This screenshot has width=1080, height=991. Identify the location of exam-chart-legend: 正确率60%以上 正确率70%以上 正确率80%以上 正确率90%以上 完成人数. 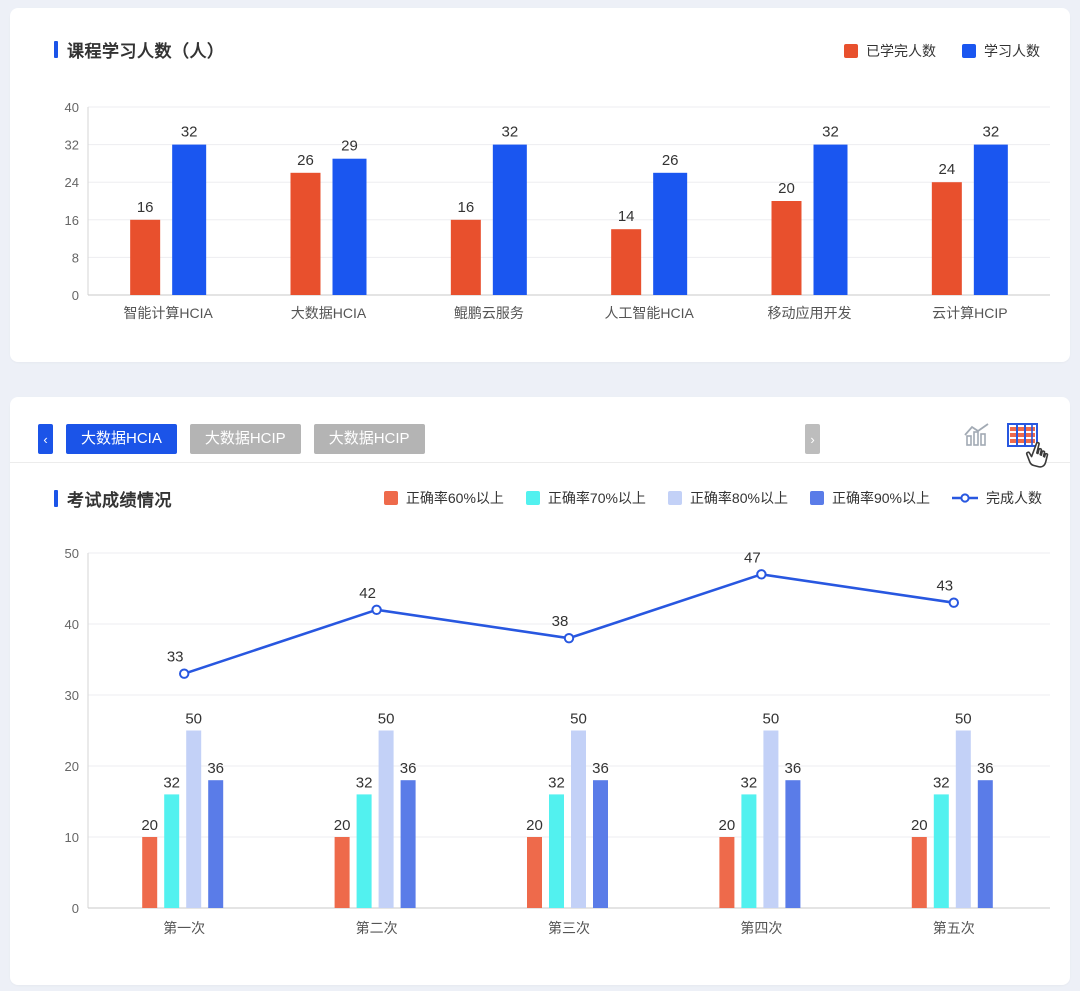
(712, 498).